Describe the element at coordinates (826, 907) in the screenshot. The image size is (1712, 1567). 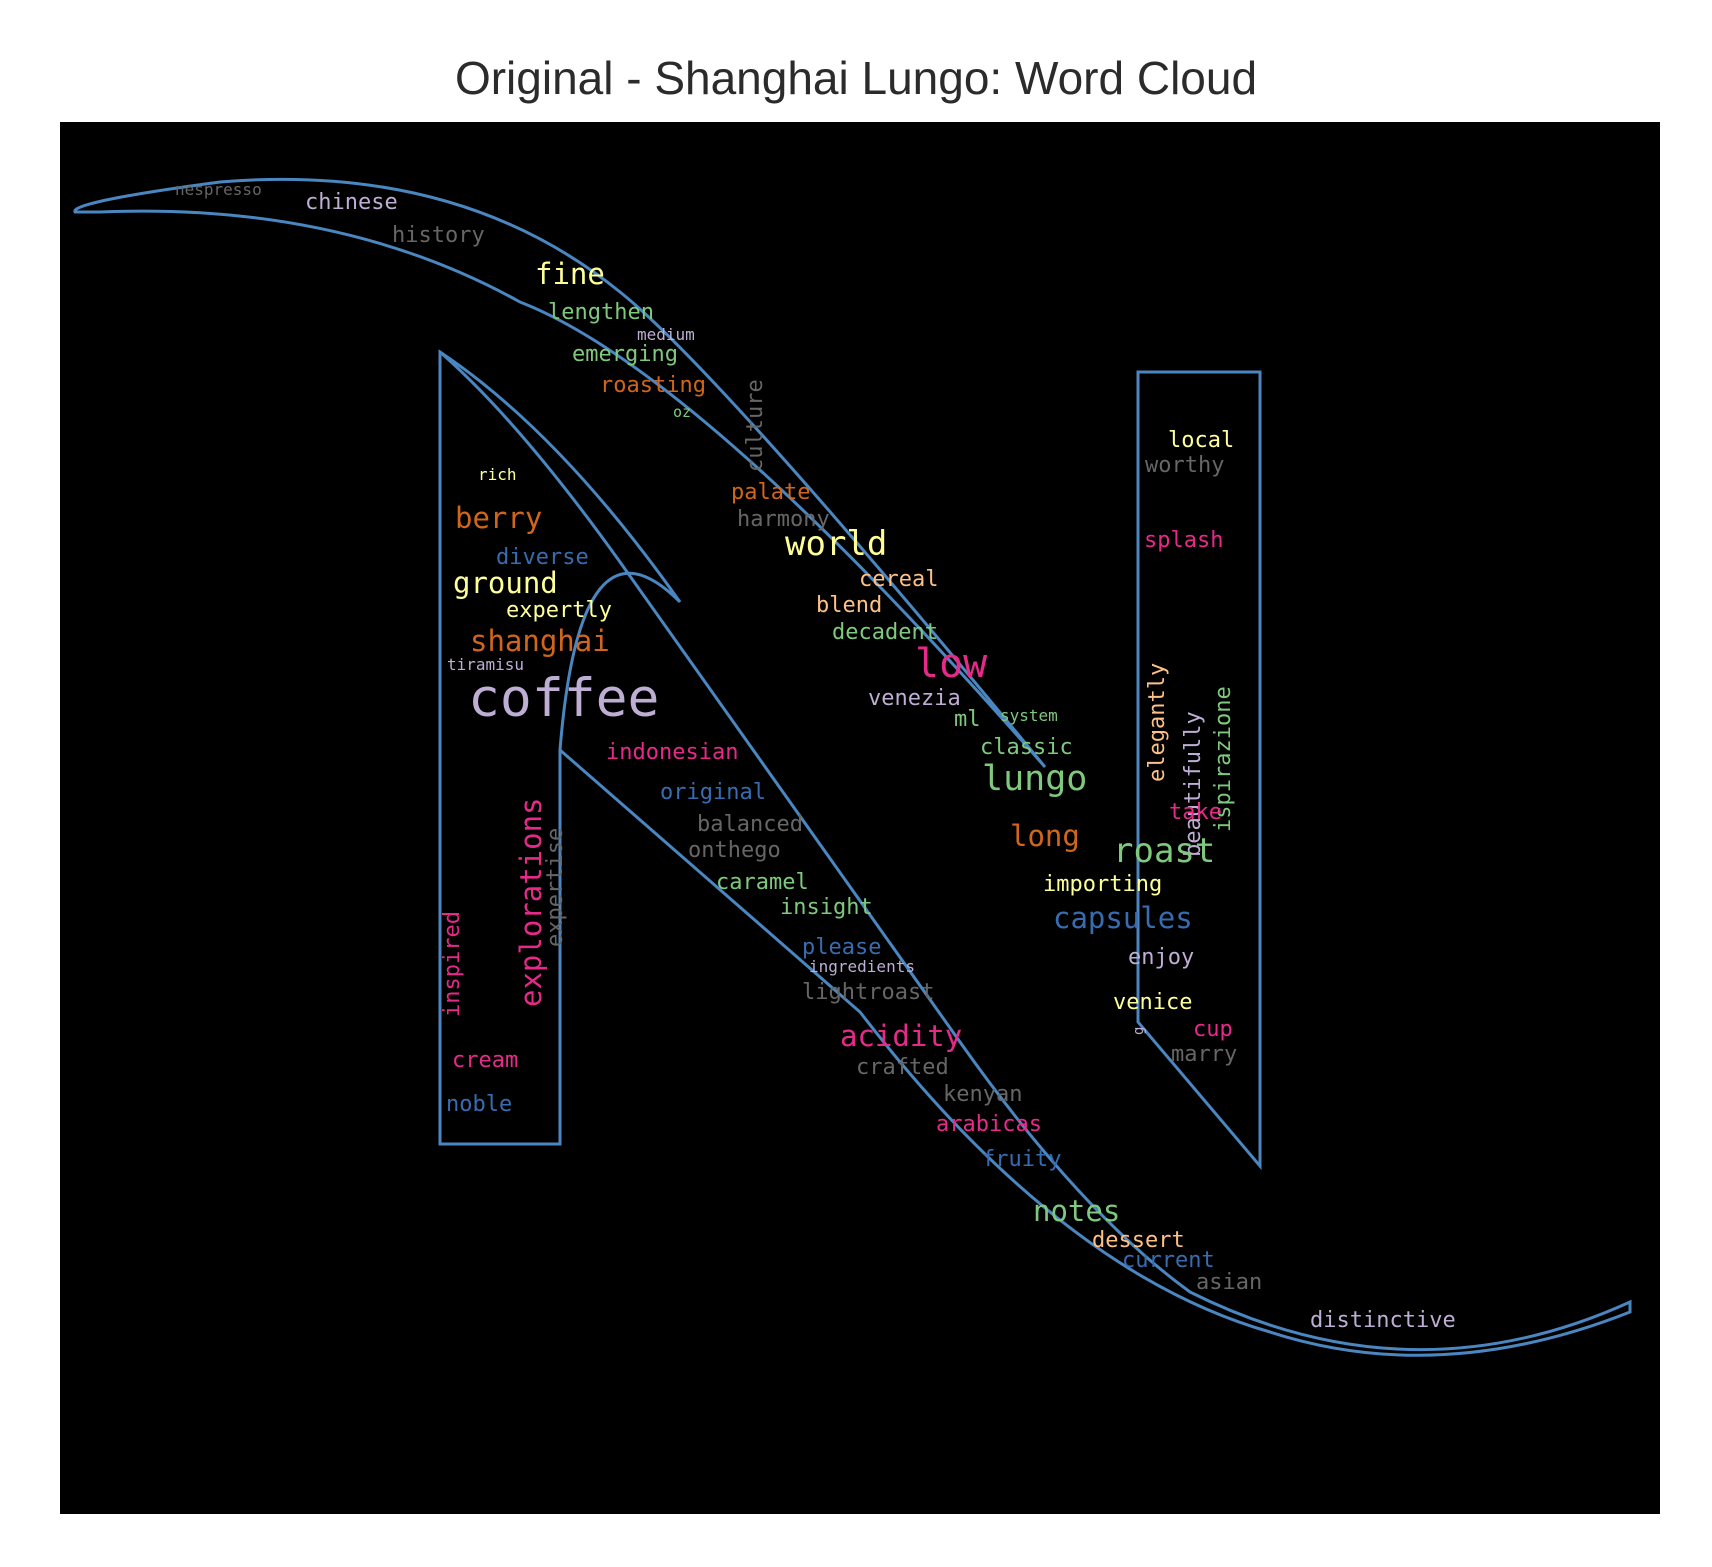
I see `word-insight: insight` at that location.